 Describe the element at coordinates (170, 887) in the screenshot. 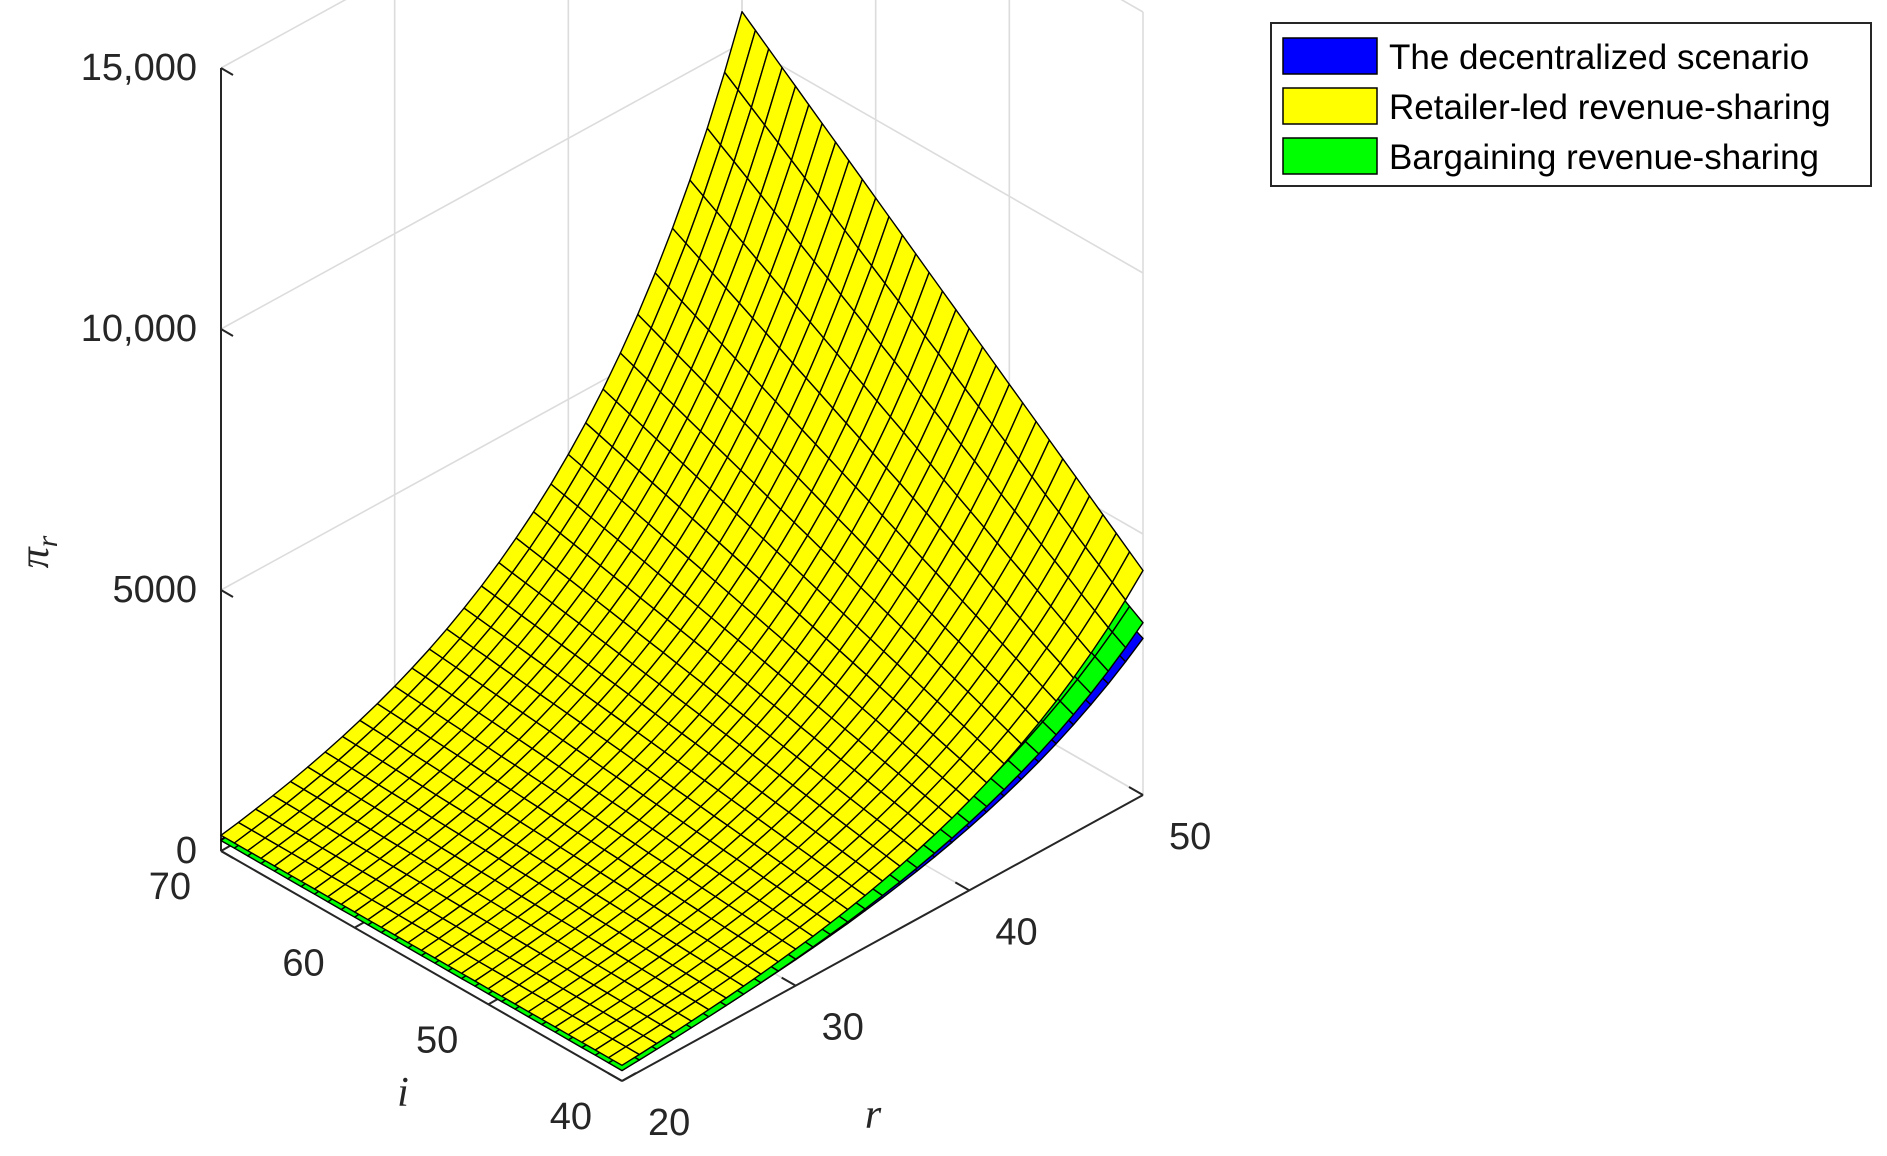

I see `y-tick-label: 70` at that location.